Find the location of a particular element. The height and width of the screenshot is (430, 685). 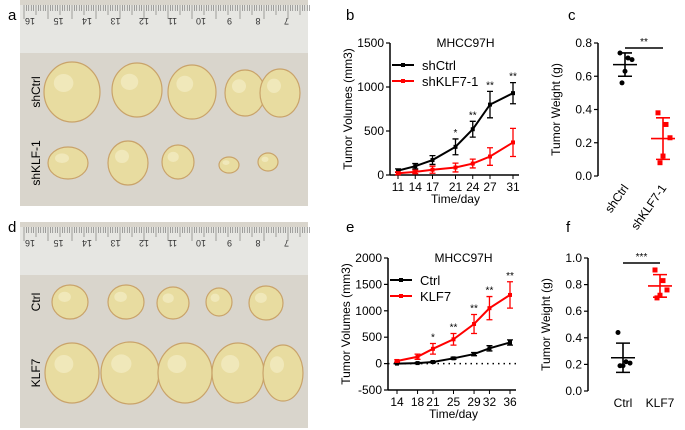

legend-label: shCtrl is located at coordinates (439, 65).